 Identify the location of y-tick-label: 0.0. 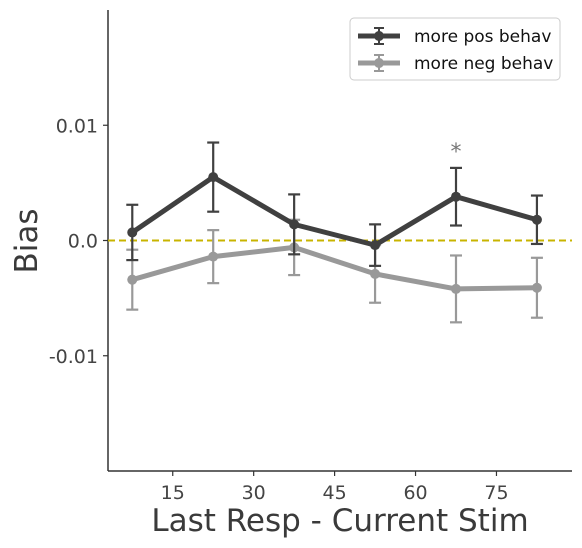
(83, 242).